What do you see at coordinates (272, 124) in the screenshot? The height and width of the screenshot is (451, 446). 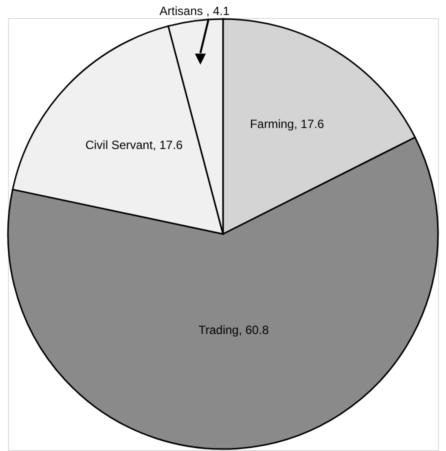 I see `slice-label: Farming` at bounding box center [272, 124].